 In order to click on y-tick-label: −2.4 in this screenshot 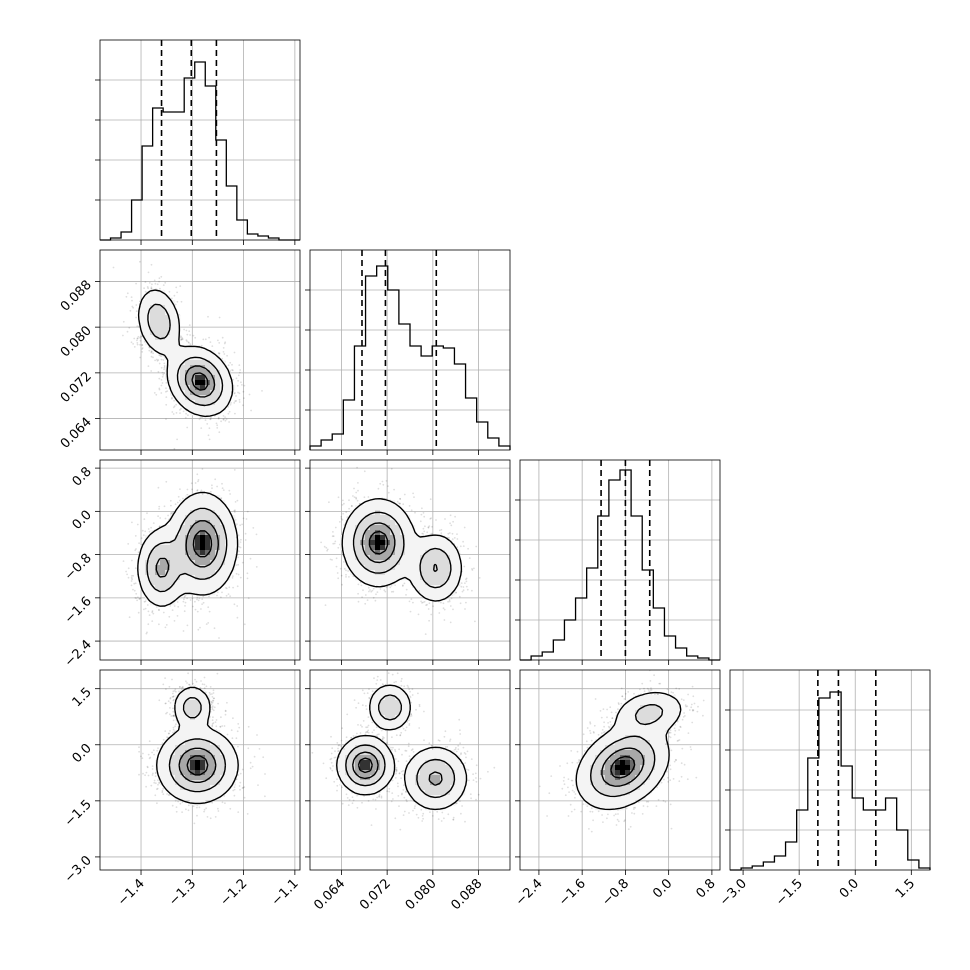, I will do `click(78, 653)`.